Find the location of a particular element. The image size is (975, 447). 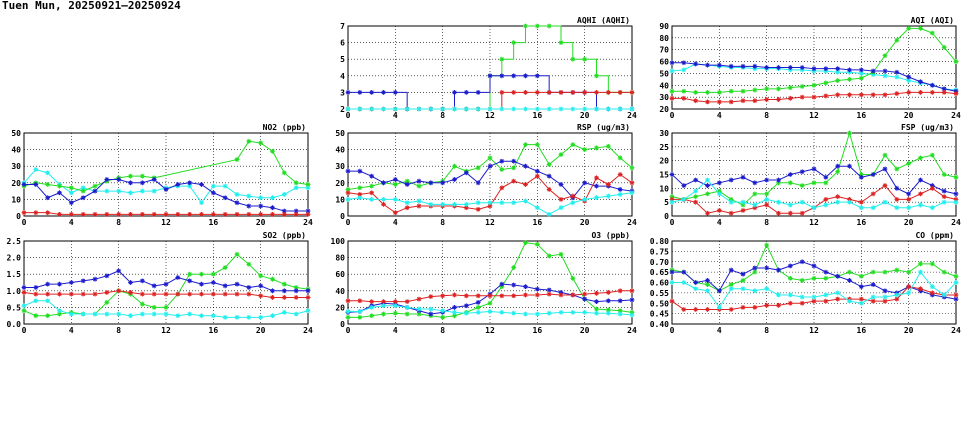

chart-title: FSP (ug/m3) is located at coordinates (927, 127).